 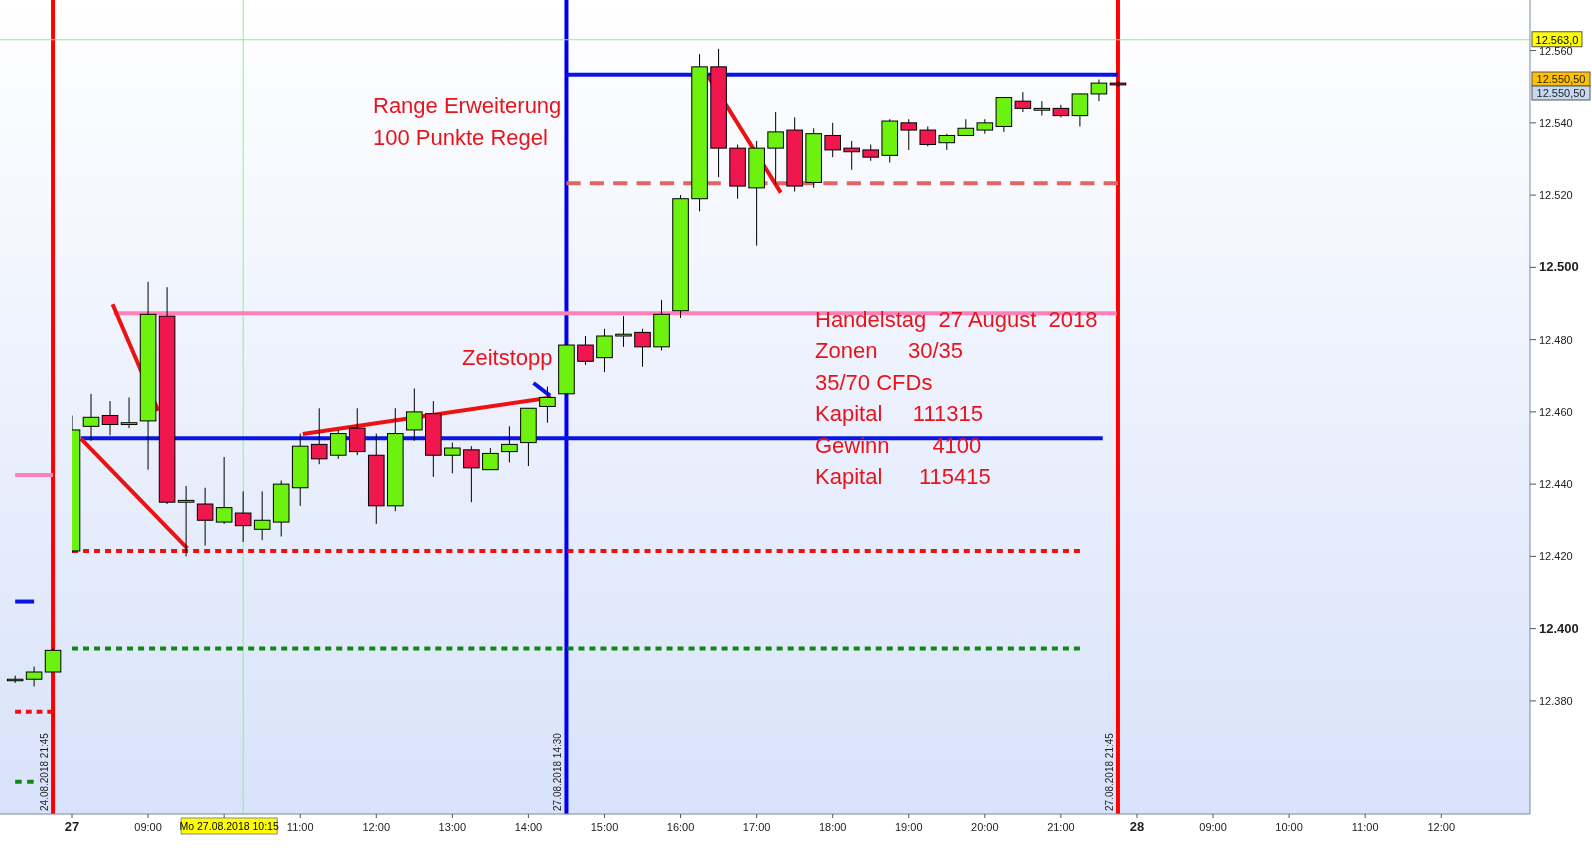 I want to click on x-tick-label: 13:00, so click(x=452, y=827).